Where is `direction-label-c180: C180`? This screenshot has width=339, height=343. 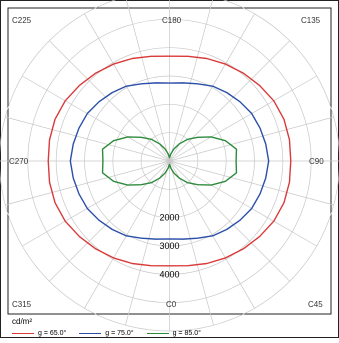 direction-label-c180: C180 is located at coordinates (172, 20).